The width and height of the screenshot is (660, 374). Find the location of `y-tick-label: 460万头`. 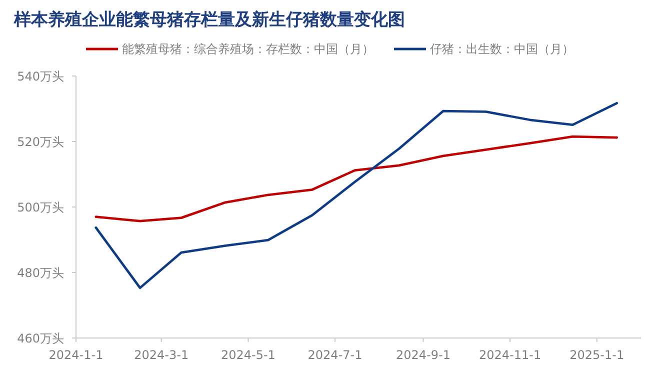

y-tick-label: 460万头 is located at coordinates (40, 339).